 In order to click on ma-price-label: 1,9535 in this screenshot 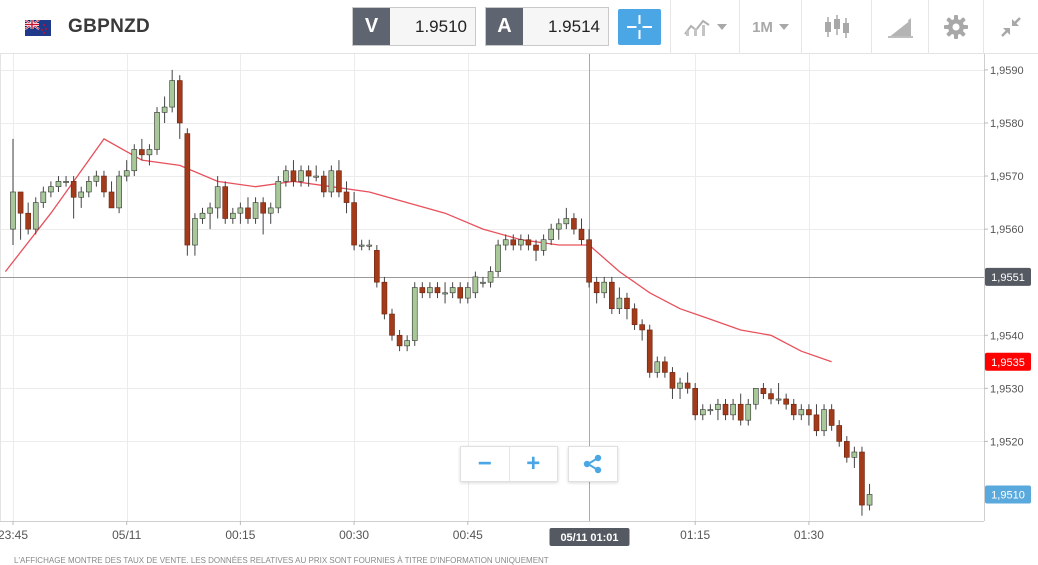, I will do `click(1008, 363)`.